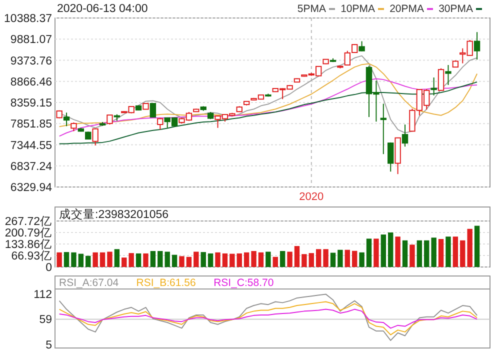 This screenshot has width=499, height=350. What do you see at coordinates (31, 124) in the screenshot?
I see `y-tick-label: 7851.85` at bounding box center [31, 124].